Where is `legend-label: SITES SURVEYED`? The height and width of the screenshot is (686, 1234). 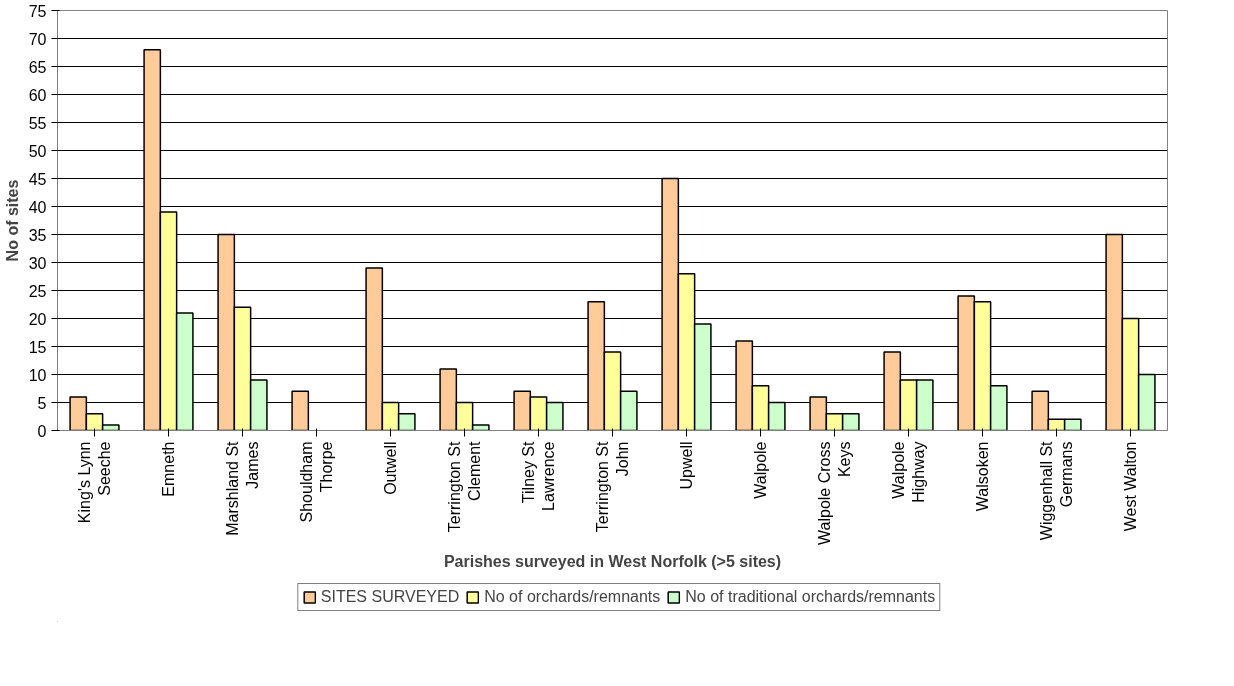
legend-label: SITES SURVEYED is located at coordinates (390, 597).